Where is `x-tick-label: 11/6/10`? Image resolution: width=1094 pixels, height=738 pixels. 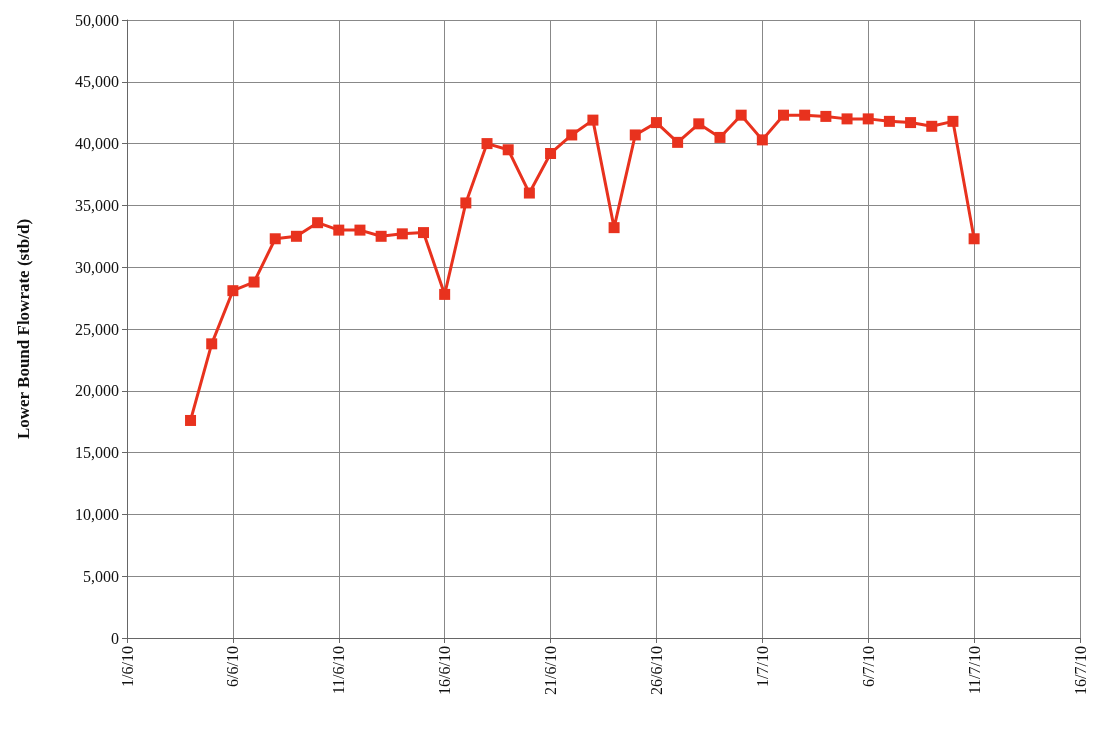 x-tick-label: 11/6/10 is located at coordinates (339, 670).